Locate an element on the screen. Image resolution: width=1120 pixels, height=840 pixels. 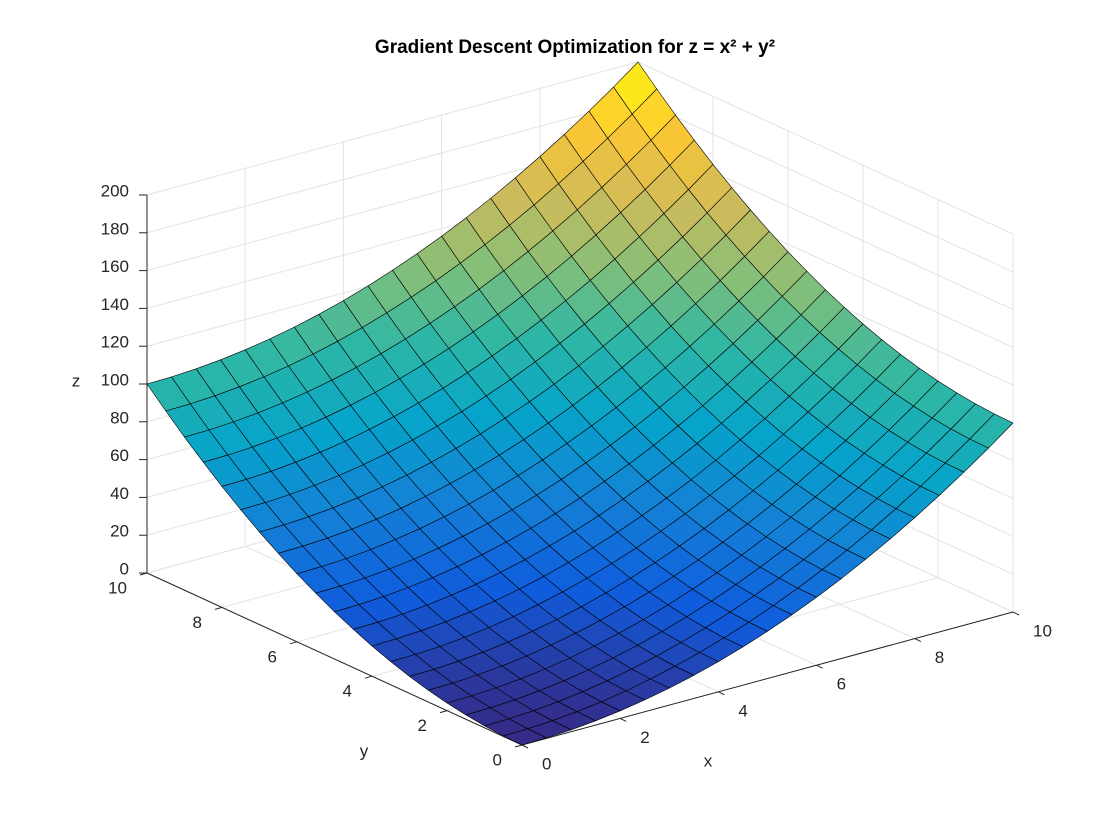
x-tick-label: 8 is located at coordinates (939, 657).